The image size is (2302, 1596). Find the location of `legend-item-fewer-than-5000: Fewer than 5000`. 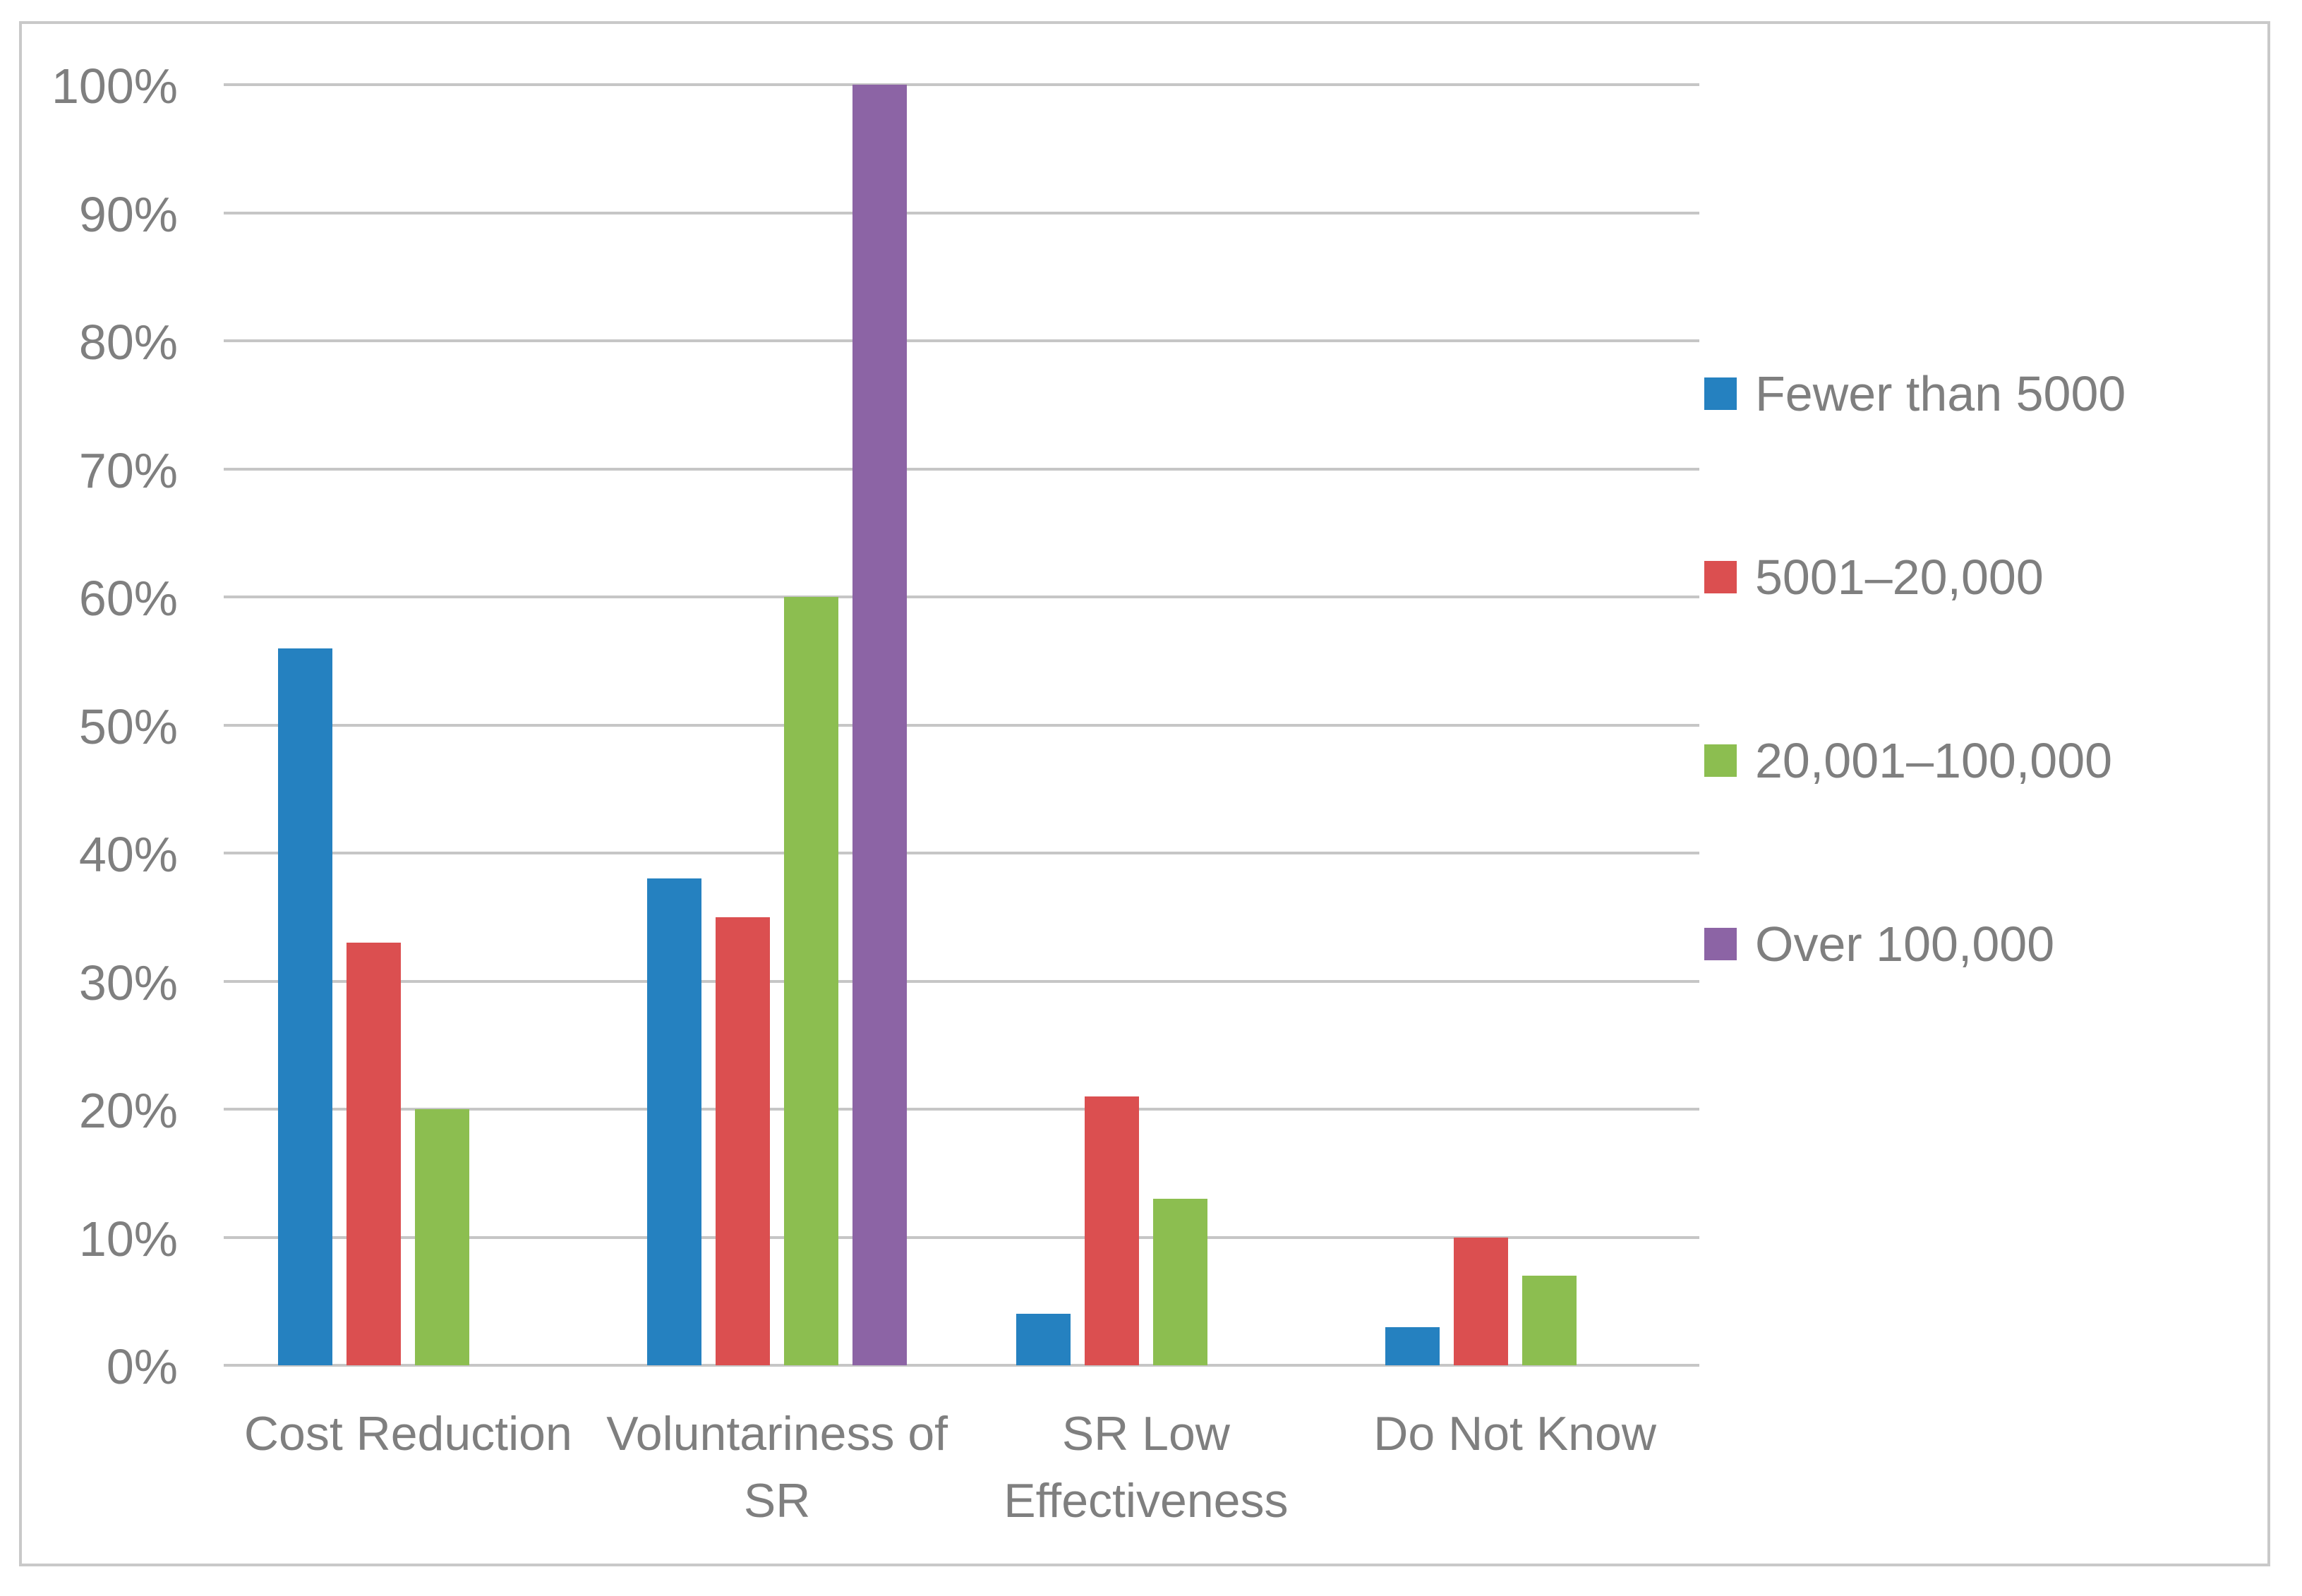

legend-item-fewer-than-5000: Fewer than 5000 is located at coordinates (1915, 394).